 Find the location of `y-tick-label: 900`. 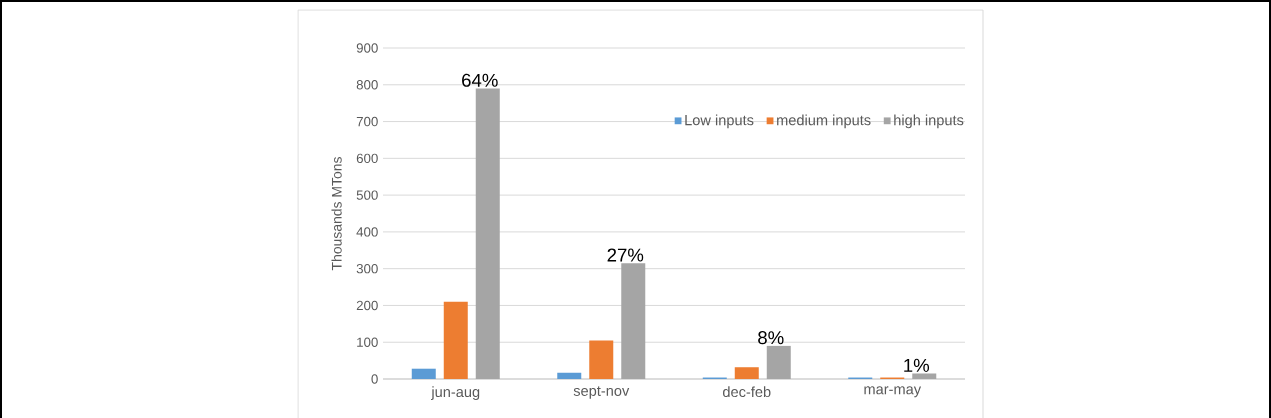

y-tick-label: 900 is located at coordinates (367, 48).